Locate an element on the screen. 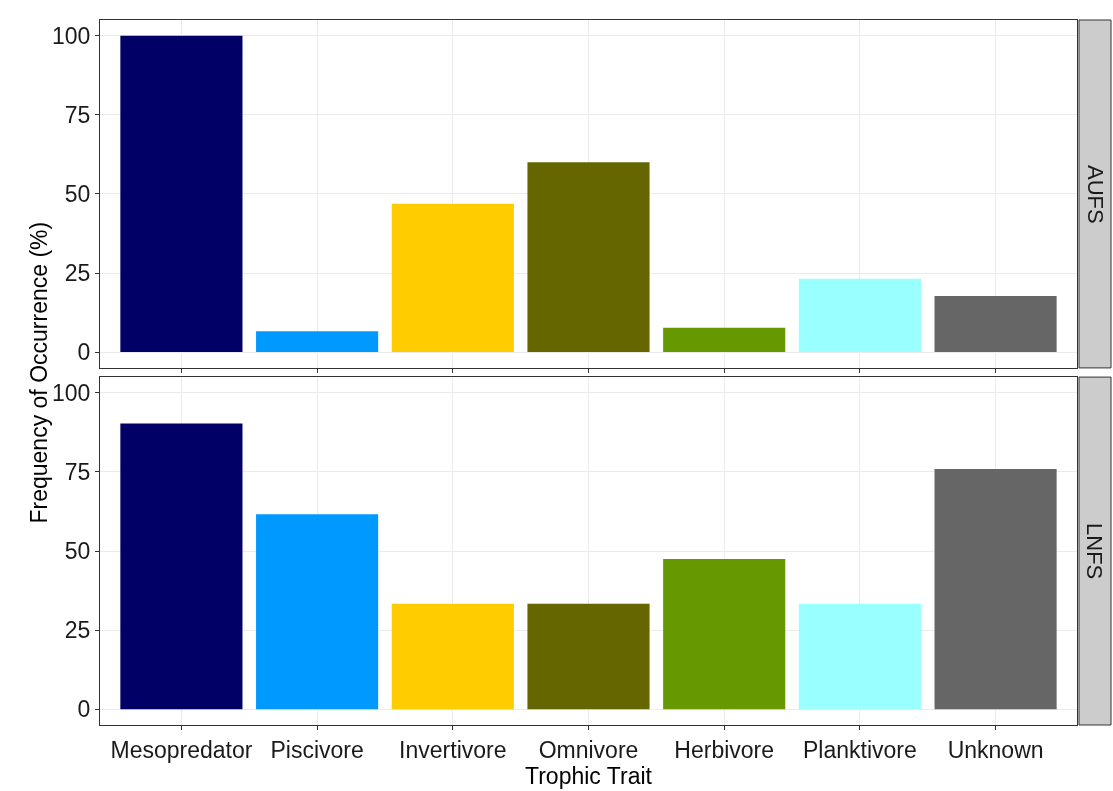  text: AUFS is located at coordinates (1095, 194).